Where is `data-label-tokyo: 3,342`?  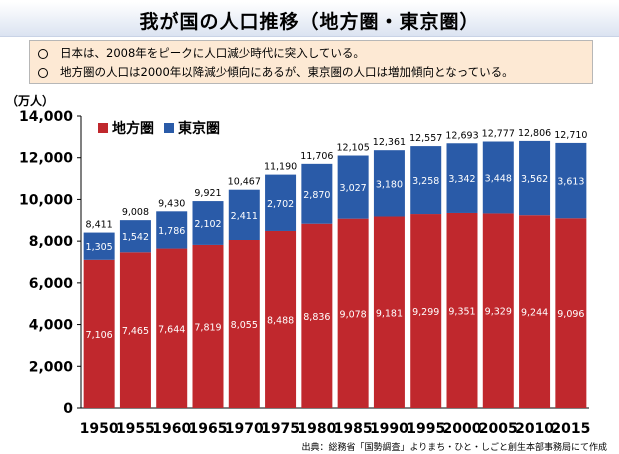 data-label-tokyo: 3,342 is located at coordinates (461, 179).